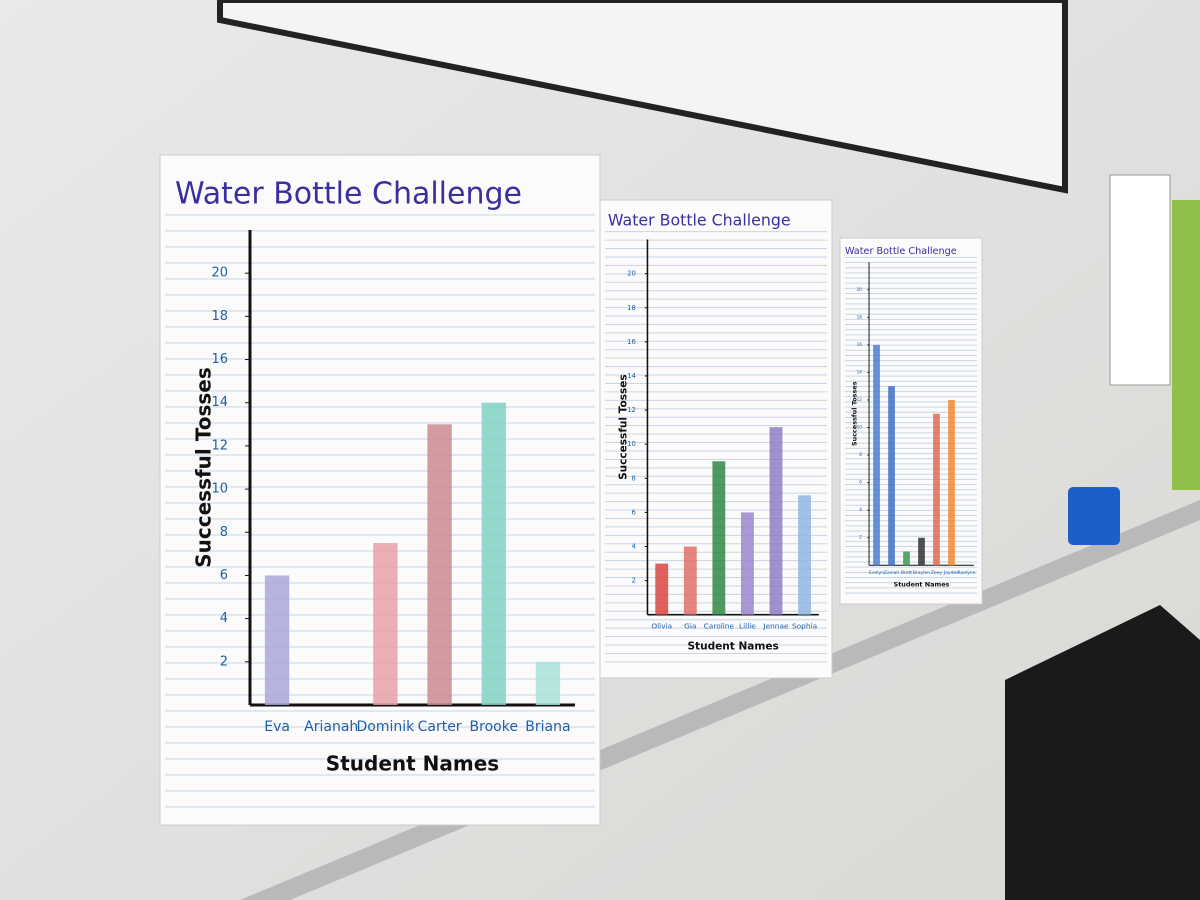 The height and width of the screenshot is (900, 1200). I want to click on x-tick-label: Eva, so click(277, 727).